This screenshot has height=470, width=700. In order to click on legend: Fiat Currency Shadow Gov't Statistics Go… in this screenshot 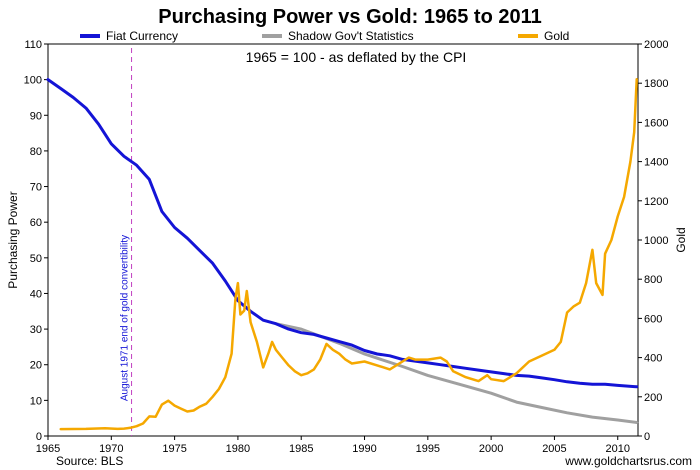, I will do `click(324, 36)`.